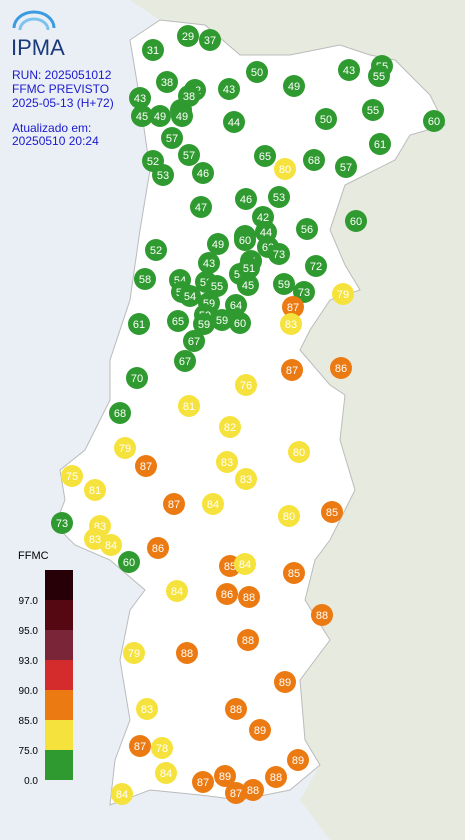  What do you see at coordinates (189, 407) in the screenshot?
I see `station-value: 81` at bounding box center [189, 407].